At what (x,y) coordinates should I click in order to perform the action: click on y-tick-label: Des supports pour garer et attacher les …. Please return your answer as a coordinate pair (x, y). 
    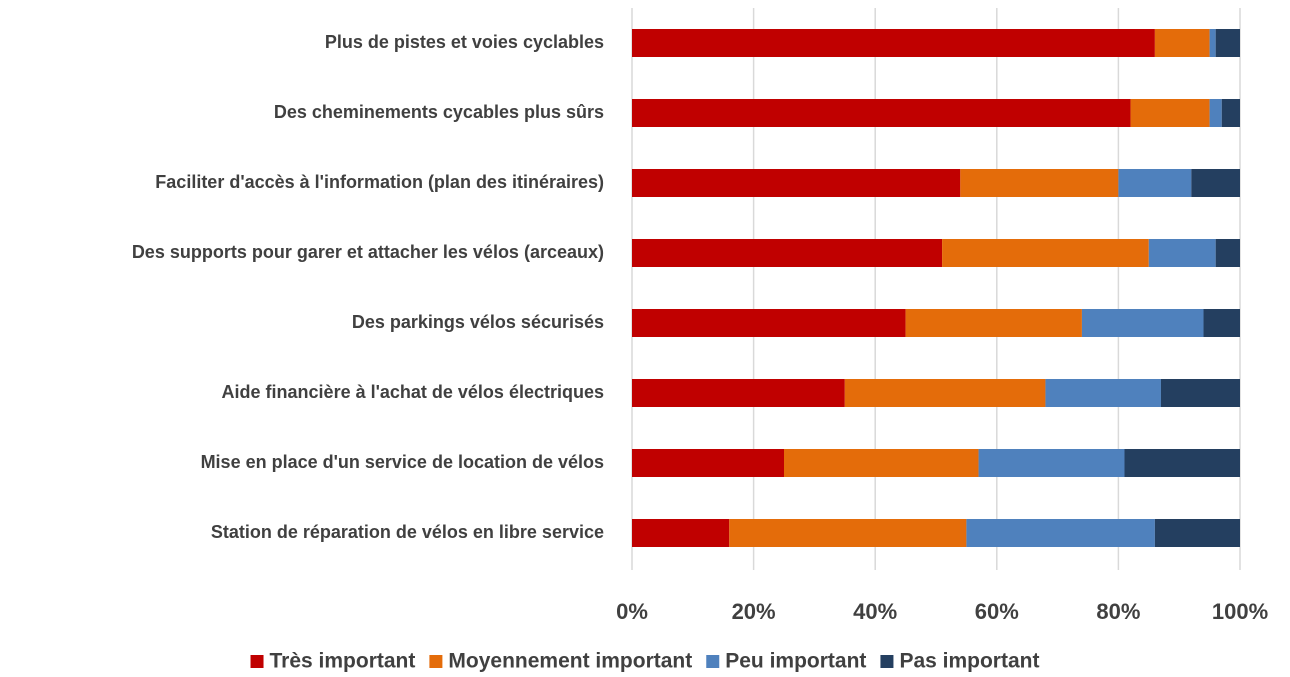
    Looking at the image, I should click on (368, 252).